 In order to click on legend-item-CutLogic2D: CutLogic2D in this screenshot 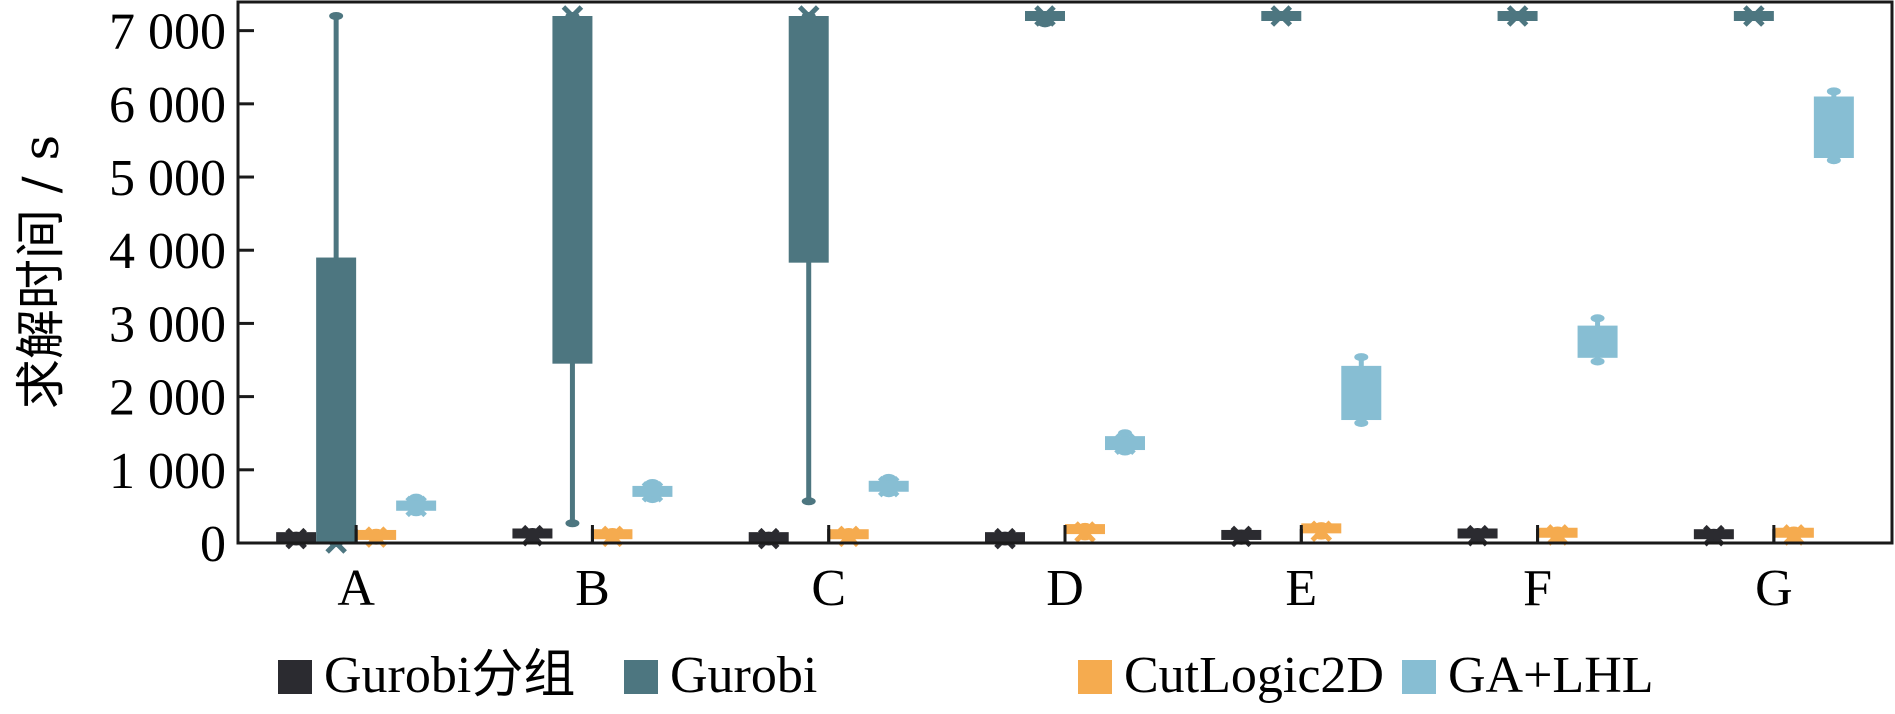, I will do `click(1231, 675)`.